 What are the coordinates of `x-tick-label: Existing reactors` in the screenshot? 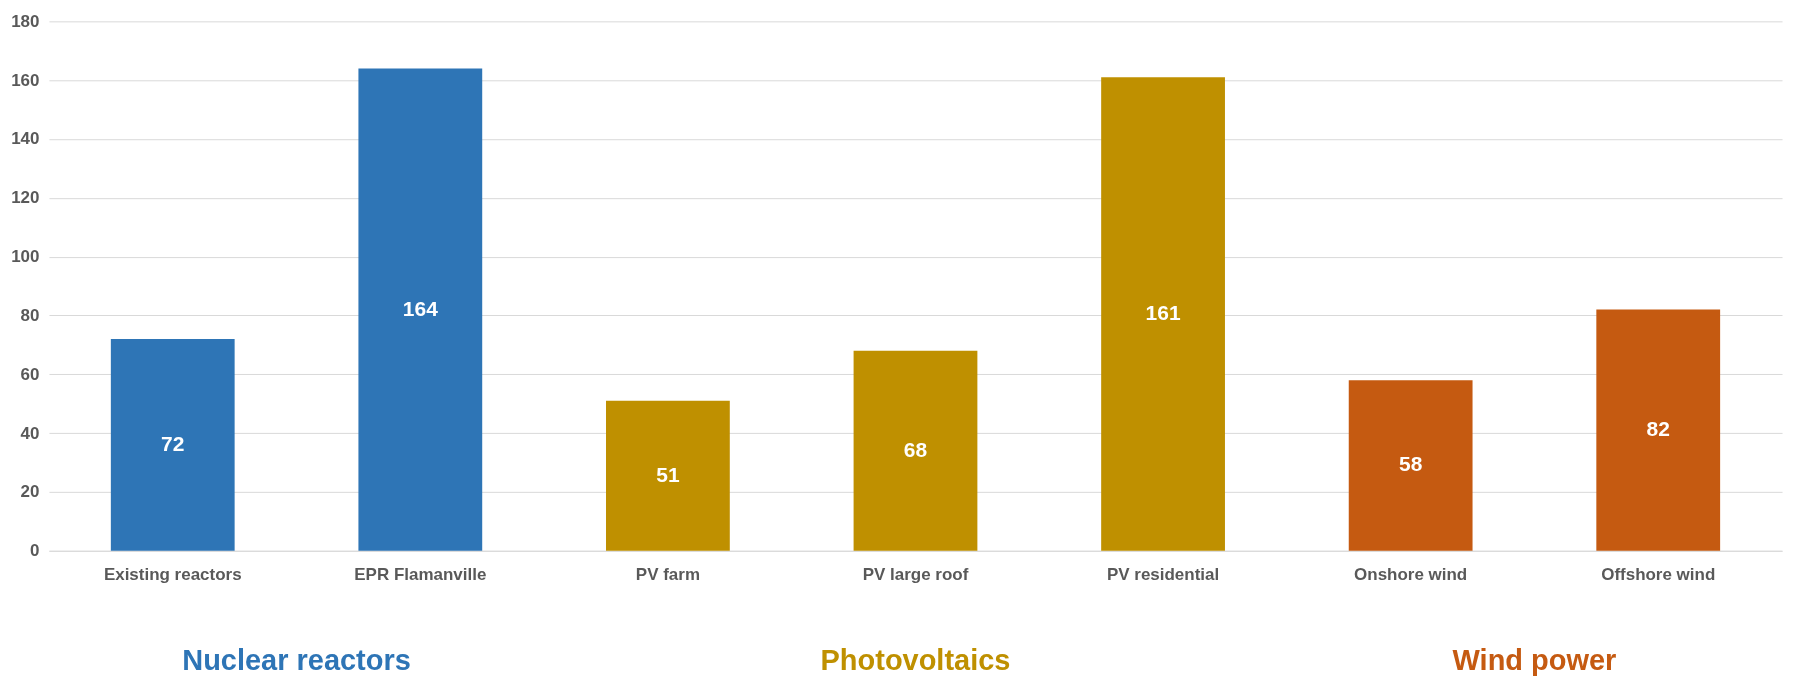 It's located at (172, 575).